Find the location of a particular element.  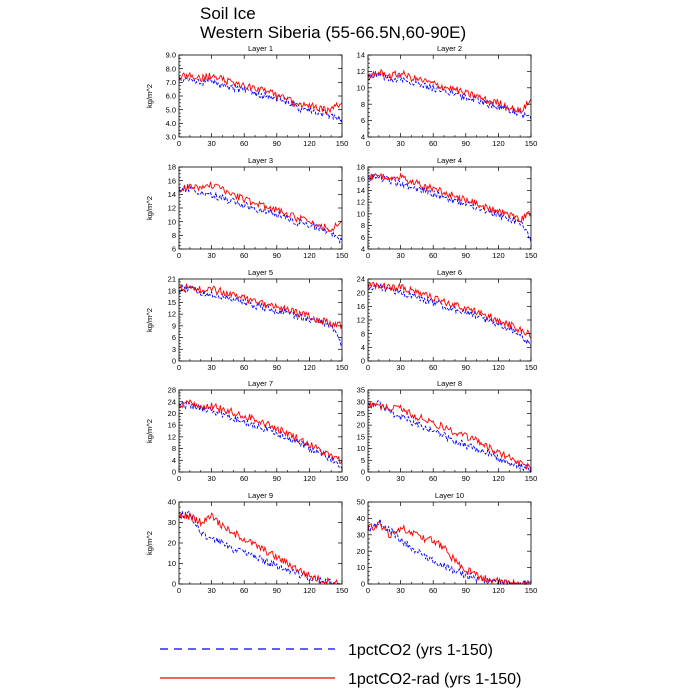

x-tick-label-layer-7: 120 is located at coordinates (309, 478).